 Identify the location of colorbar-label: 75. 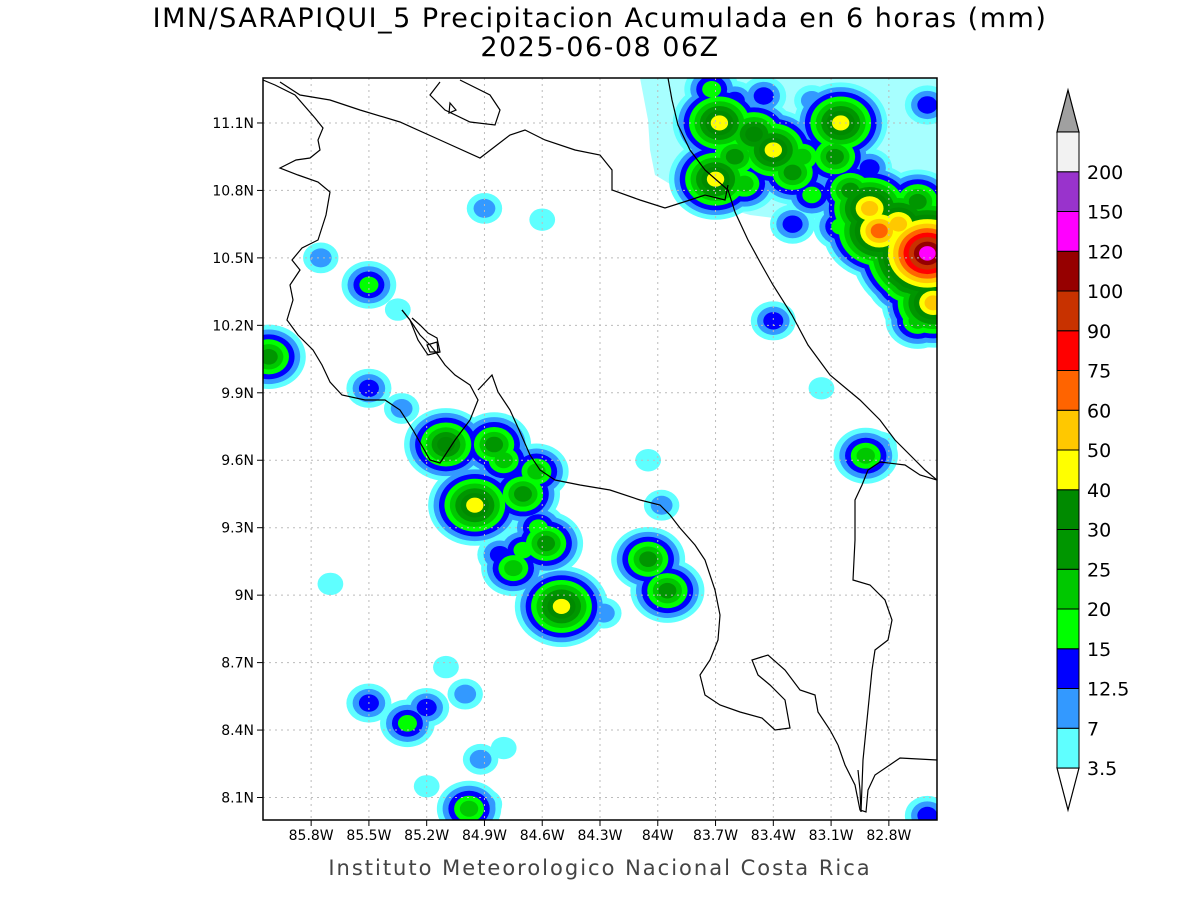
(1099, 372).